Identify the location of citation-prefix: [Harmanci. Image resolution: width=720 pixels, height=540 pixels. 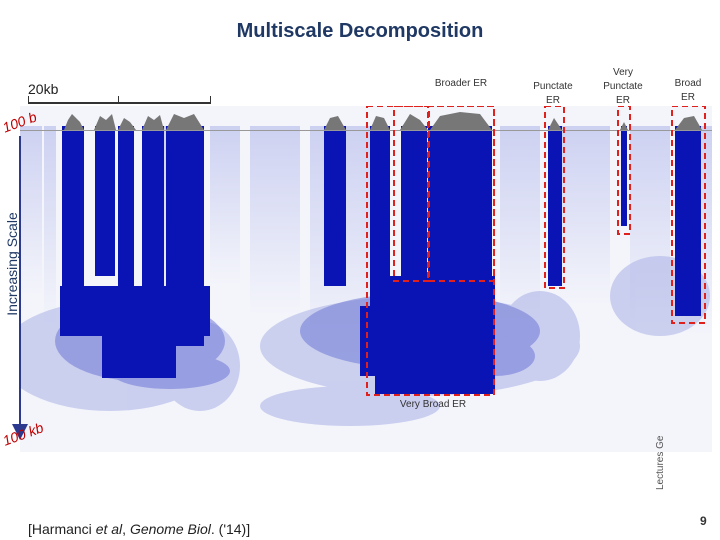
(62, 529).